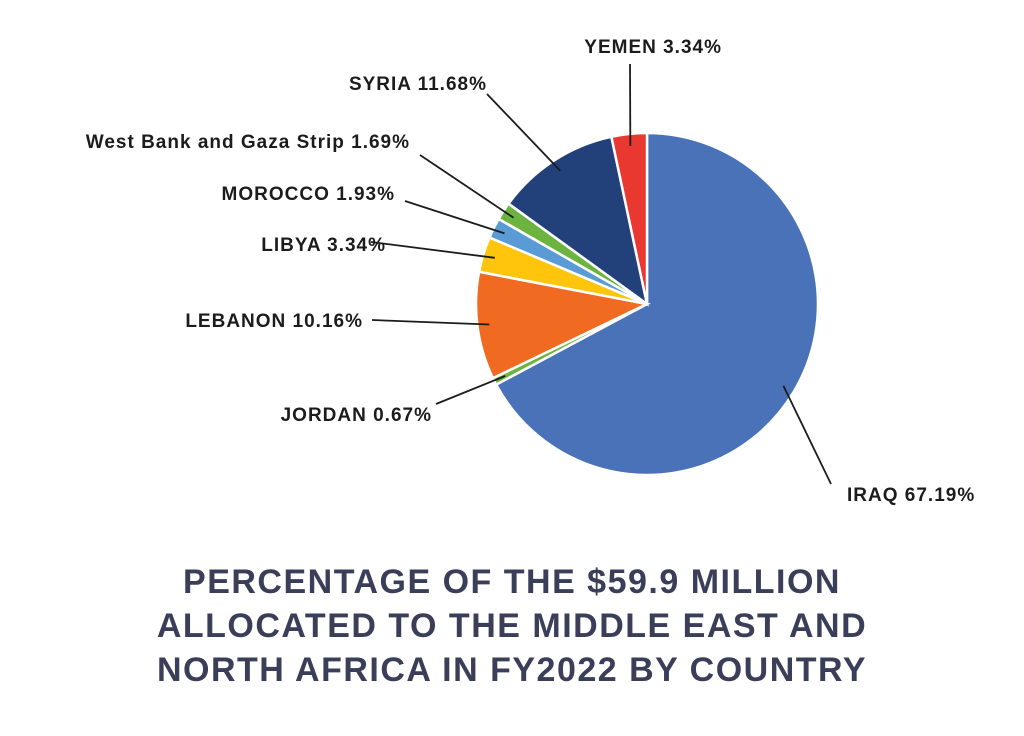 This screenshot has height=736, width=1024. I want to click on pie-slice-iraq, so click(657, 304).